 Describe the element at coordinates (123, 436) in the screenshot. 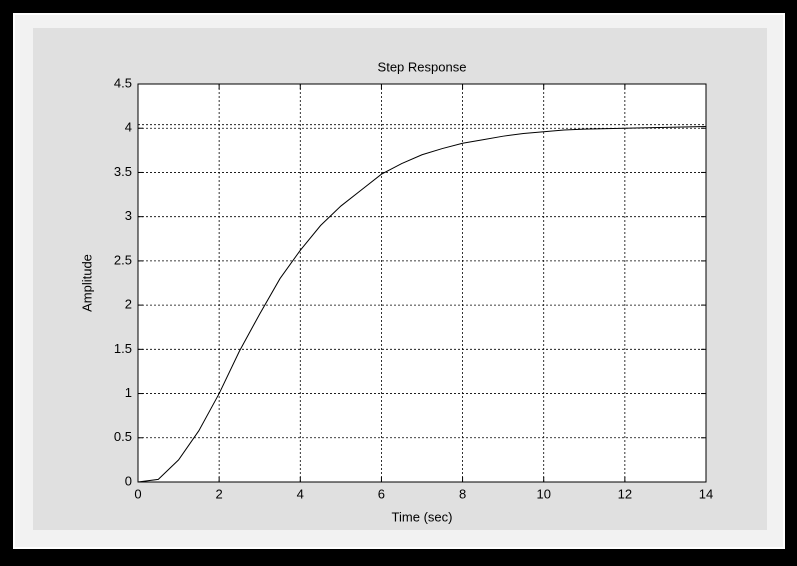

I see `y-tick-label: 0.5` at that location.